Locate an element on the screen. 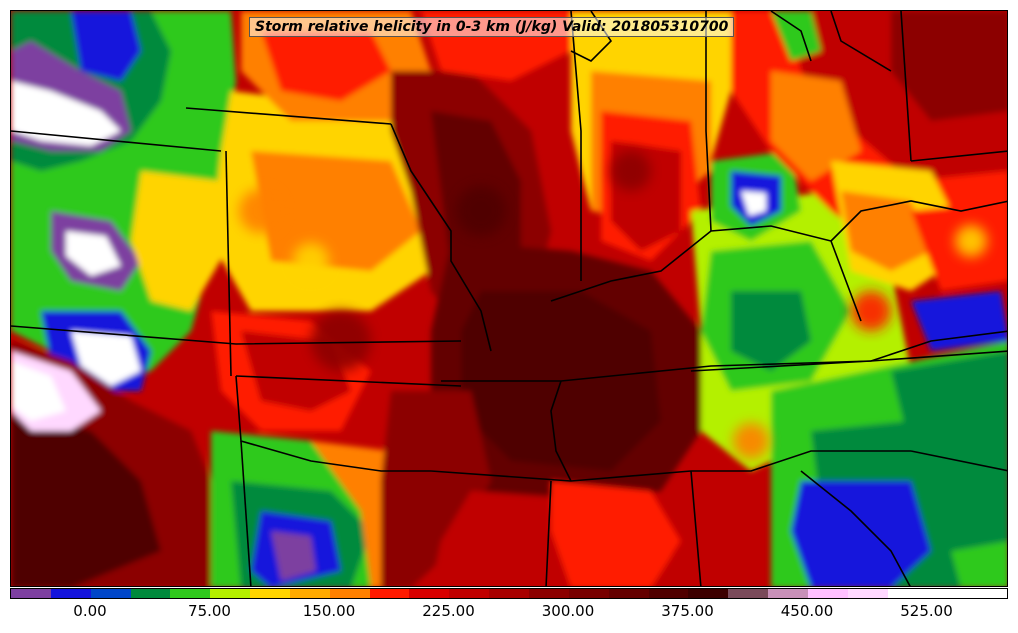  colorbar is located at coordinates (509, 593).